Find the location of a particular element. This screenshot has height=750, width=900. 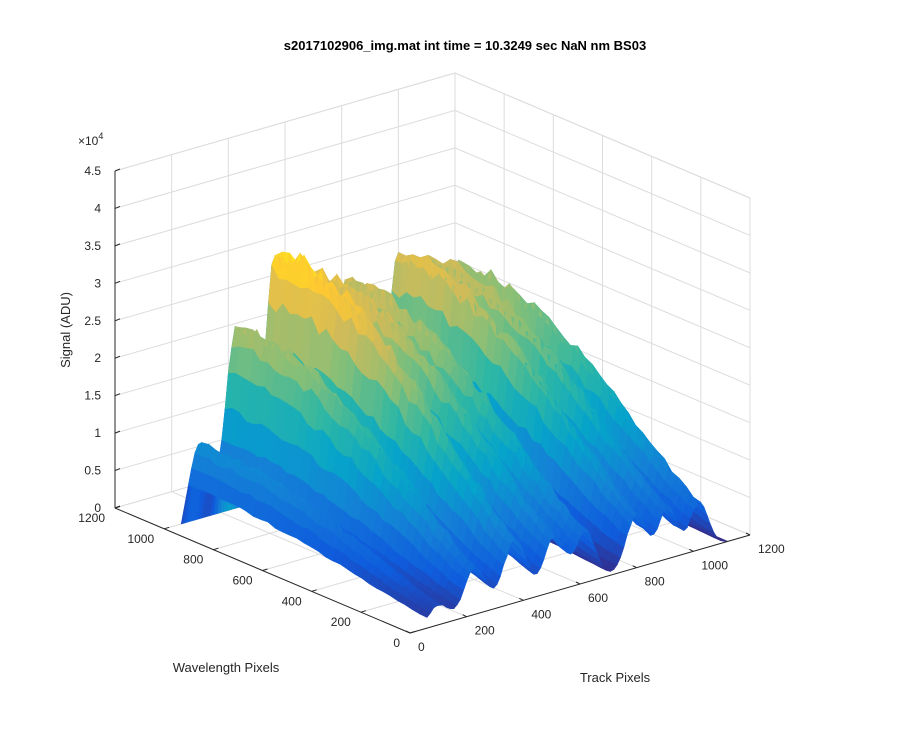

y-tick-label: 200 is located at coordinates (341, 622).